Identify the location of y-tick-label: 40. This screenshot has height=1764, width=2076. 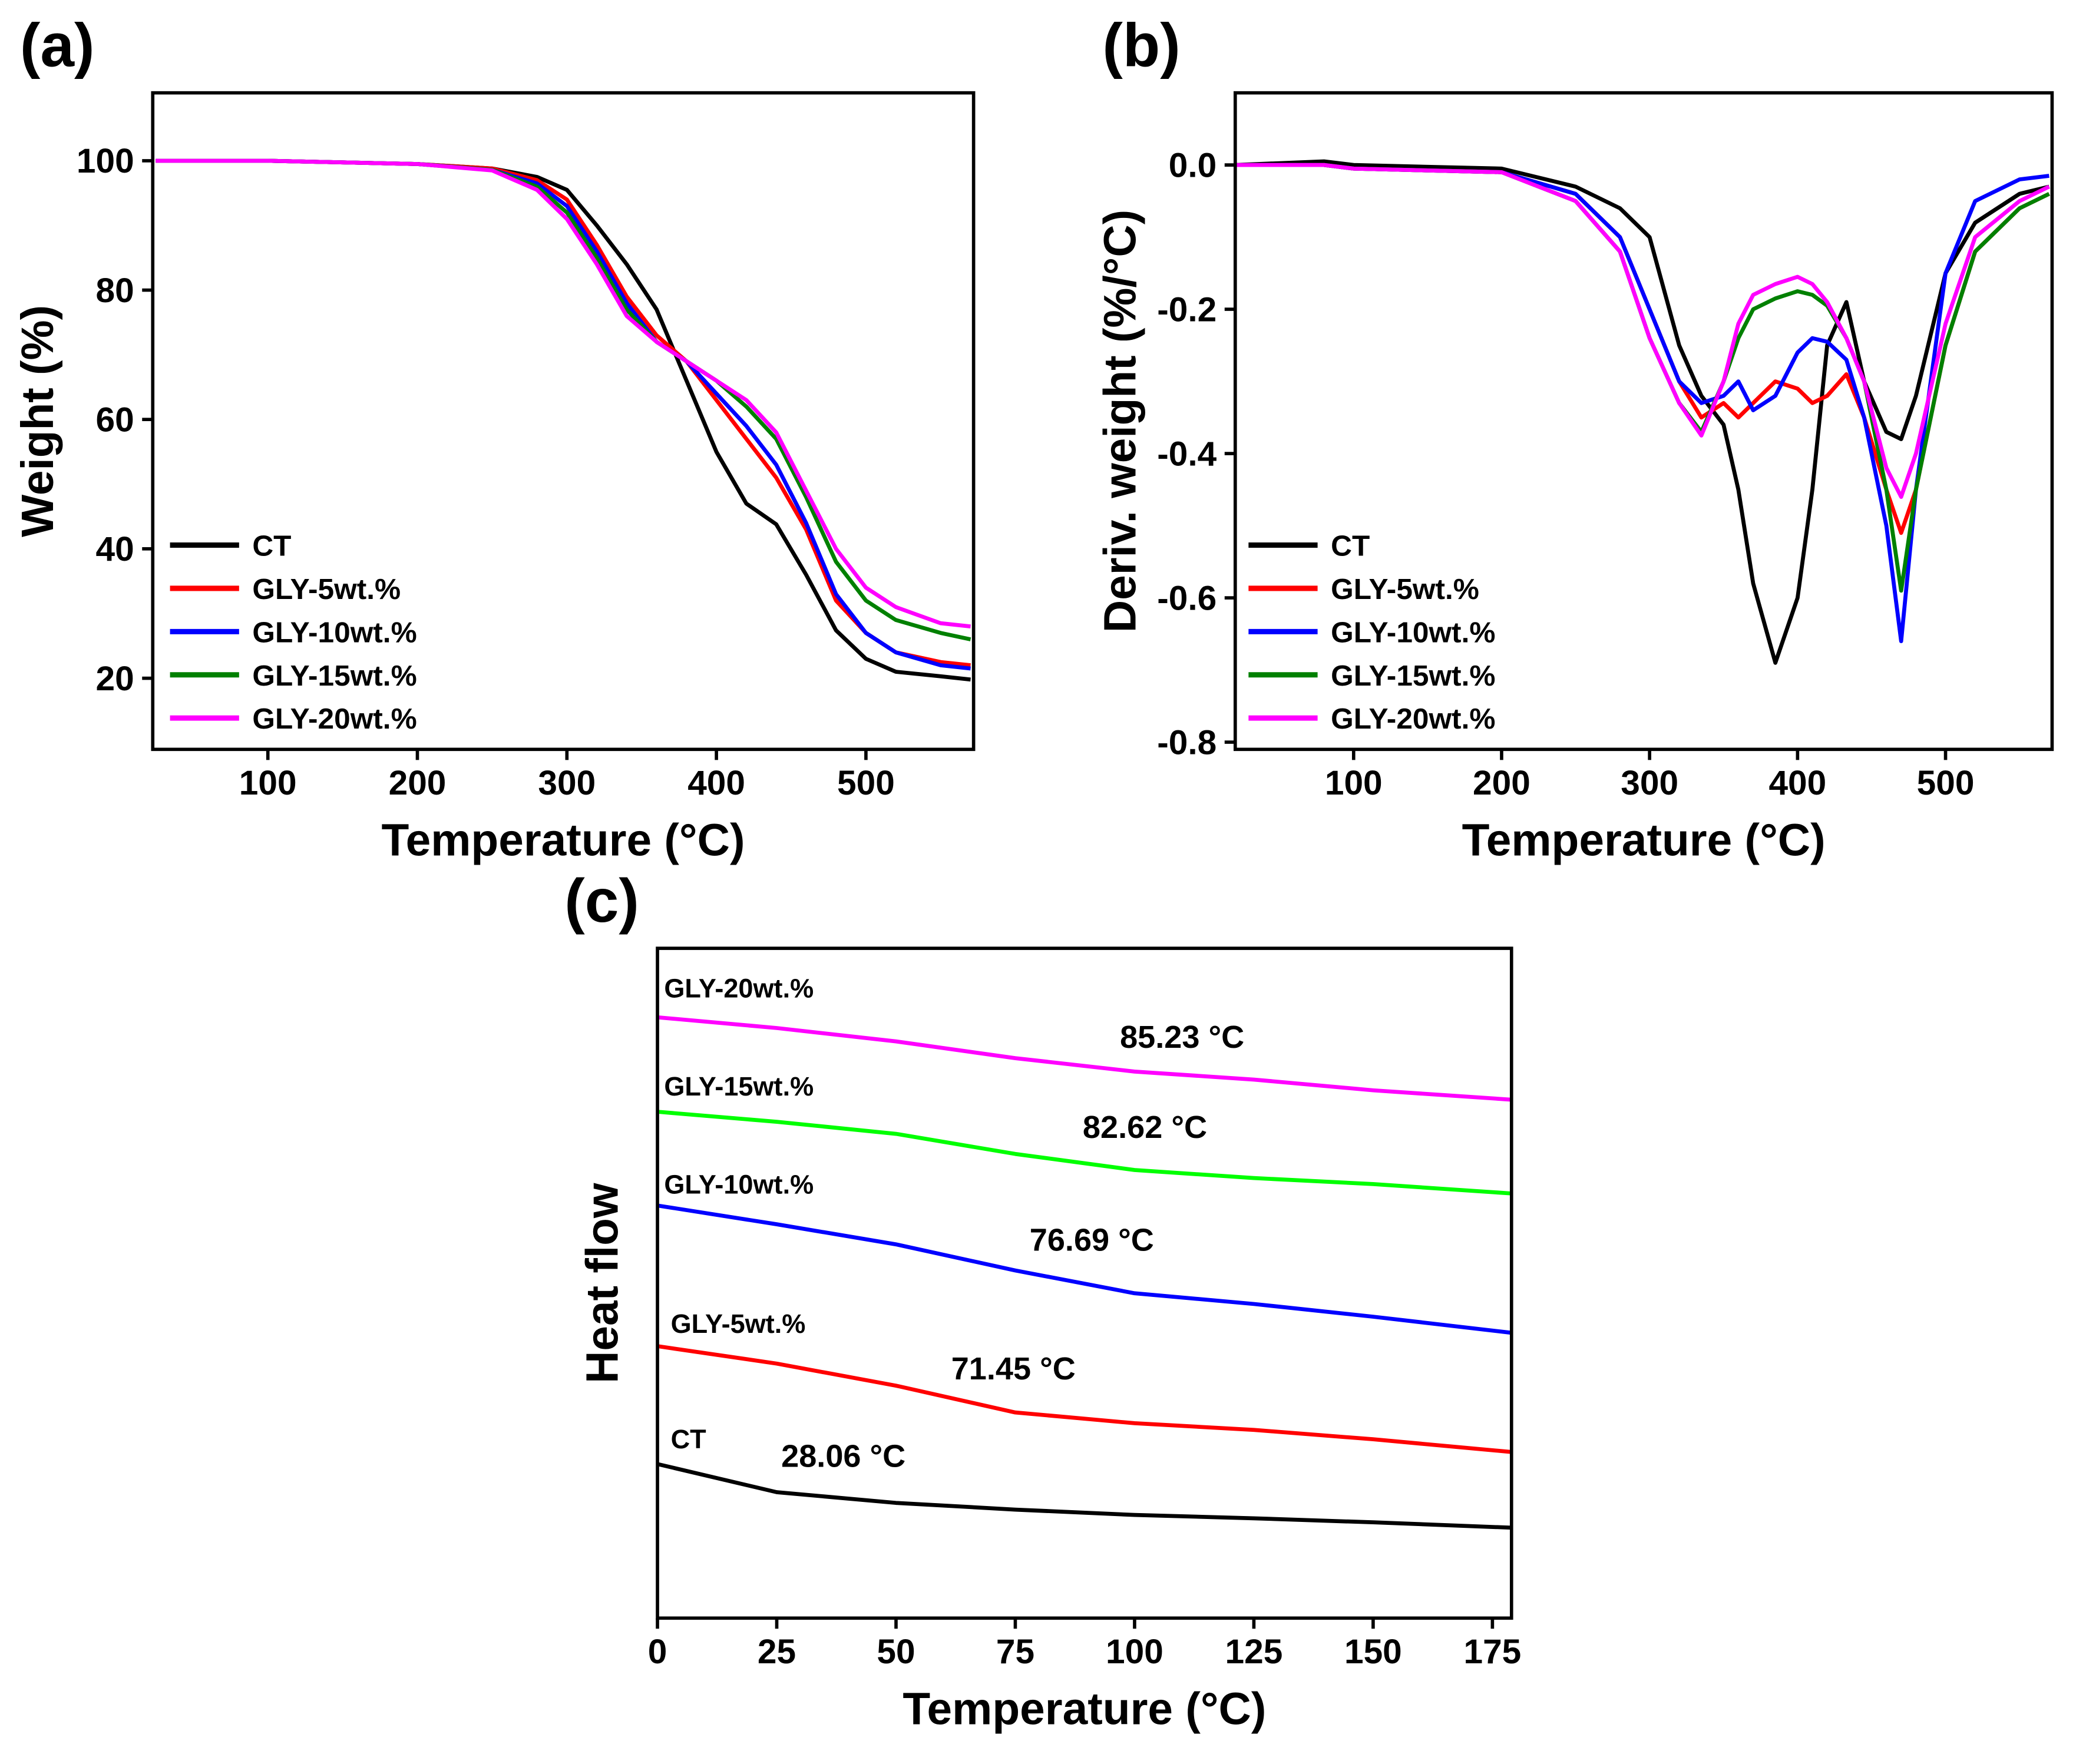
(115, 549).